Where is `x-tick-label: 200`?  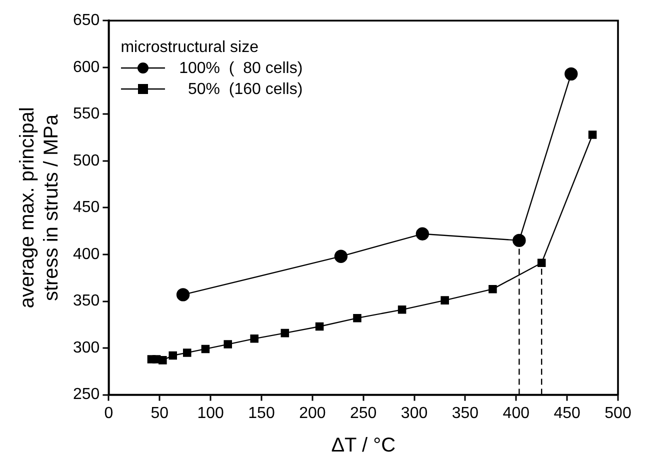 x-tick-label: 200 is located at coordinates (312, 413).